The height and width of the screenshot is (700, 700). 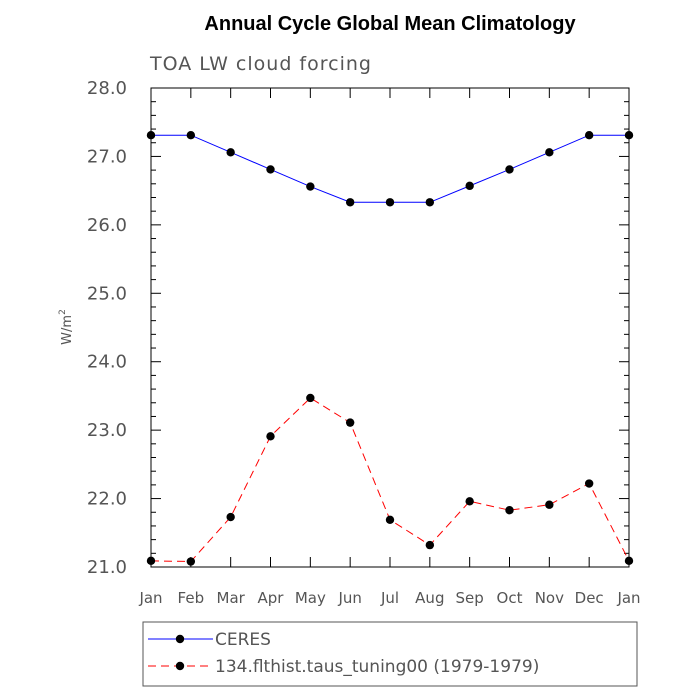 I want to click on legend-label-2: 134.flthist.taus_tuning00 (1979-1979), so click(x=377, y=667).